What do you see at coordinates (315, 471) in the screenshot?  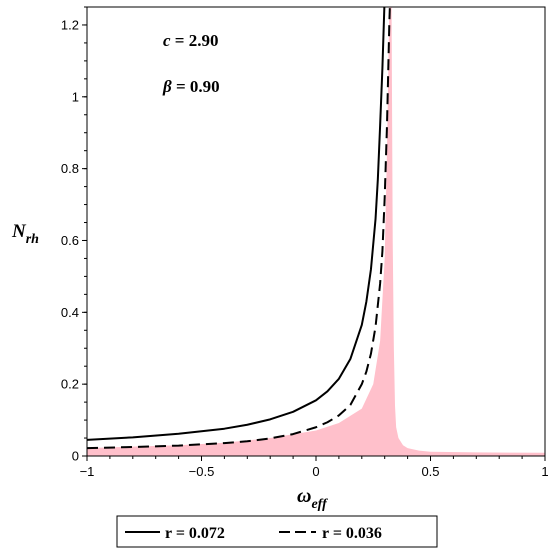 I see `x-tick-label: 0` at bounding box center [315, 471].